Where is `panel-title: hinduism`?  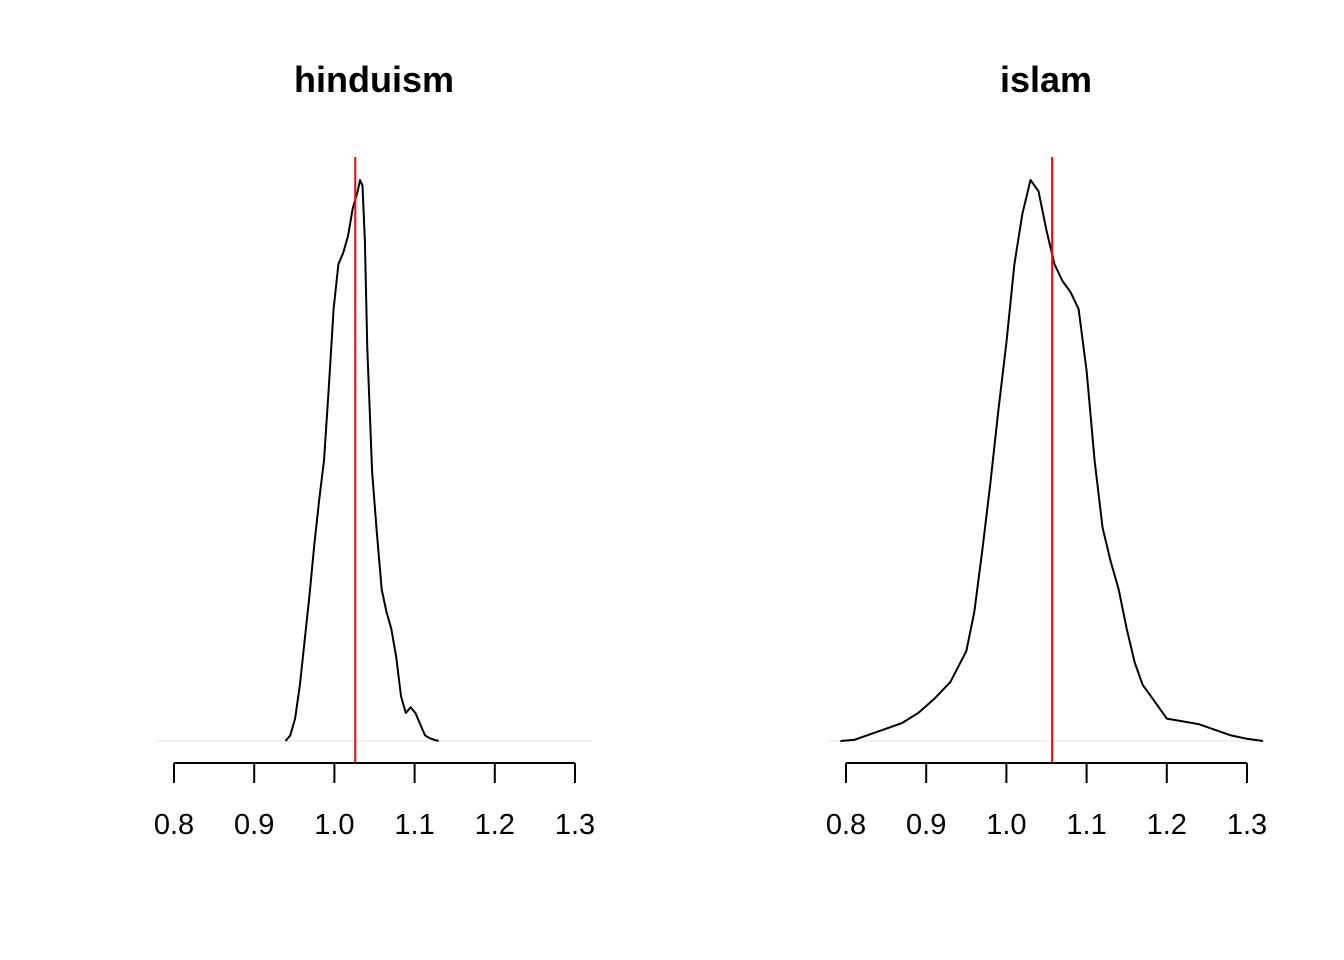 panel-title: hinduism is located at coordinates (374, 79).